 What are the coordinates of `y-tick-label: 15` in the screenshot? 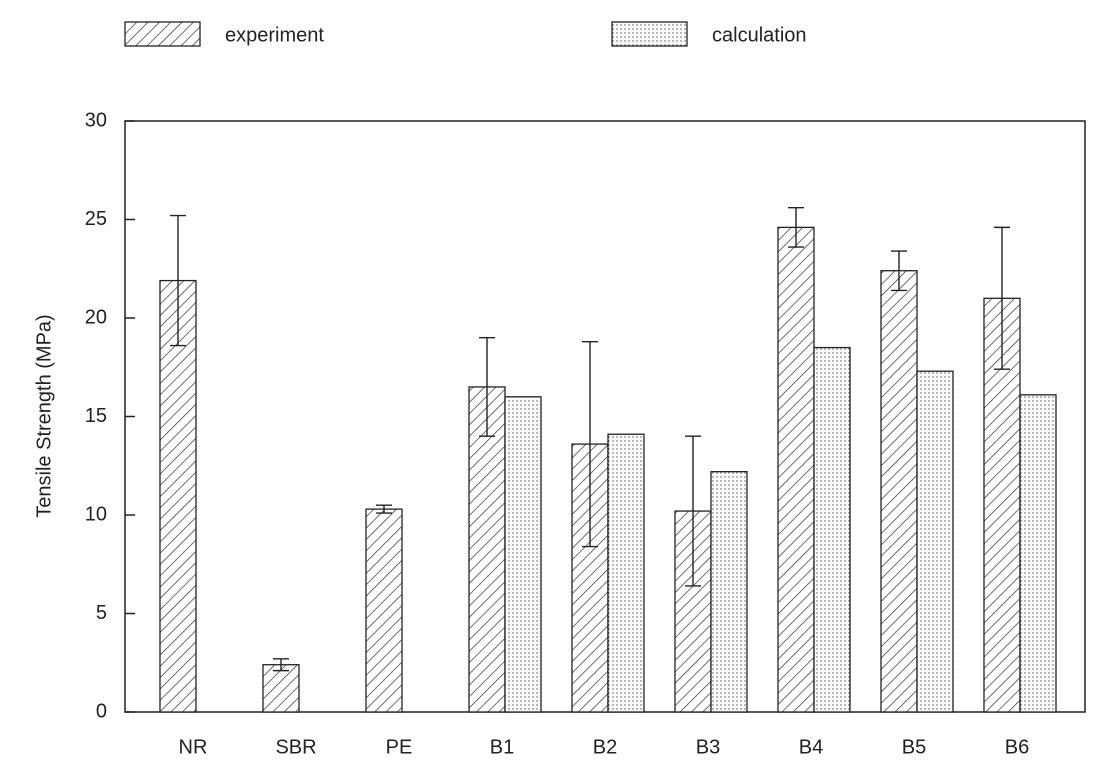 It's located at (96, 416).